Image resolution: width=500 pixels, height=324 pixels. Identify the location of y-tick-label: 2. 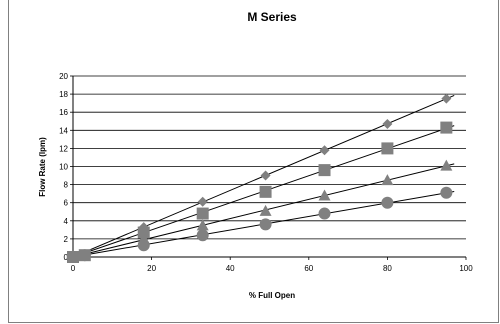
(66, 239).